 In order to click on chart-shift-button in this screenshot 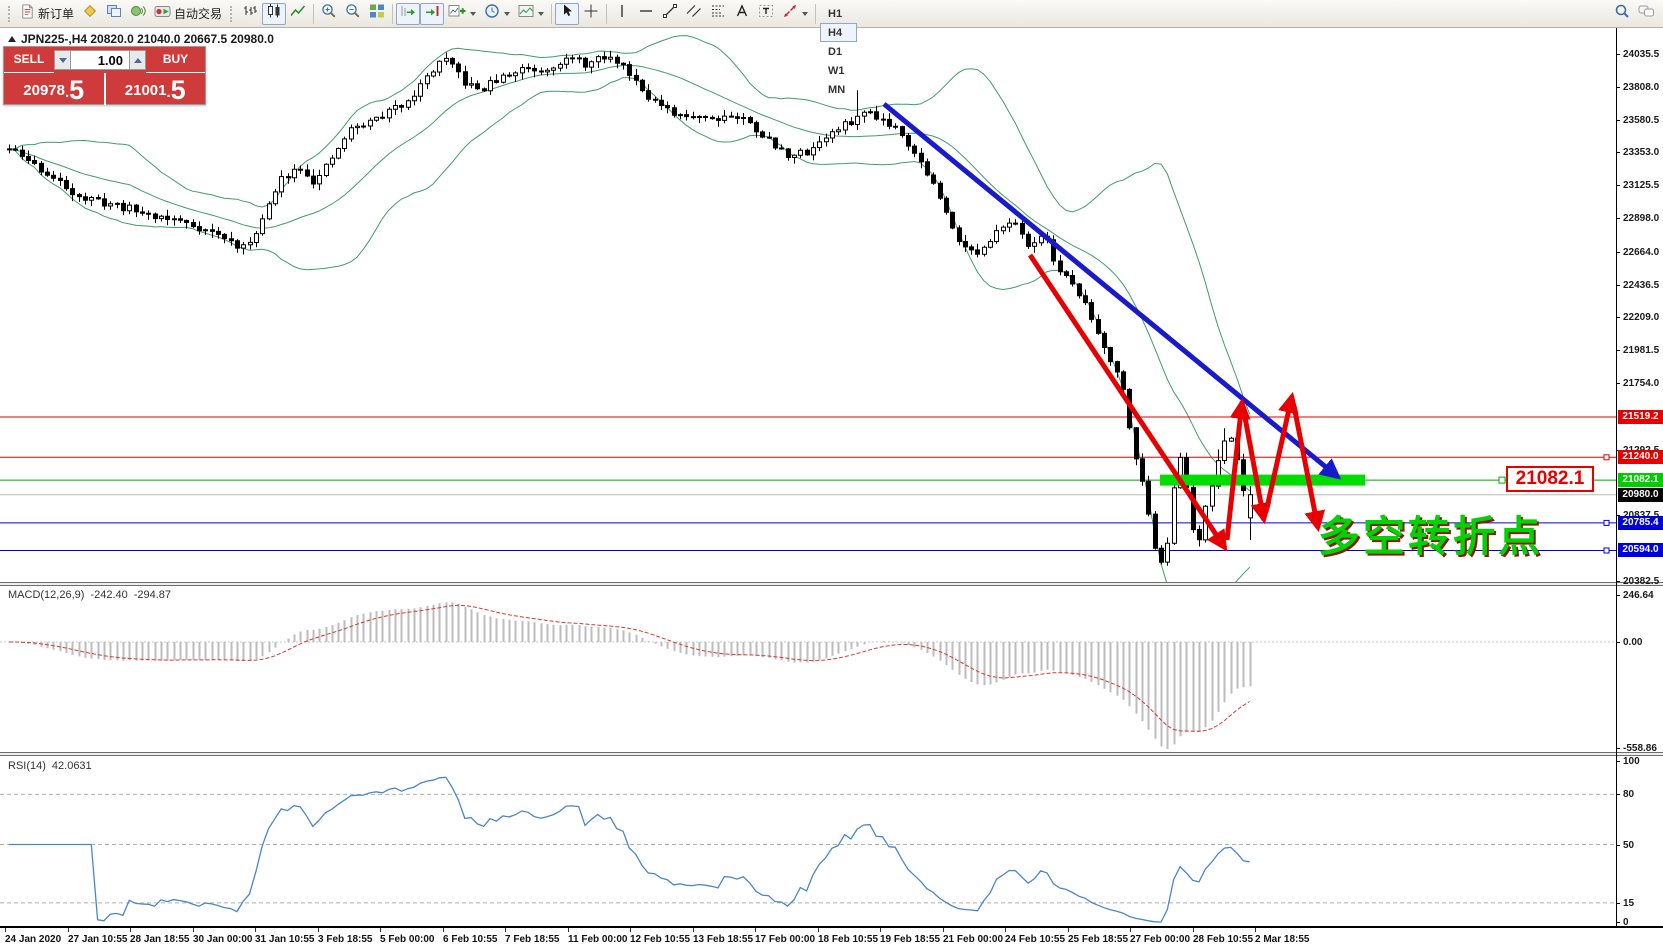, I will do `click(432, 13)`.